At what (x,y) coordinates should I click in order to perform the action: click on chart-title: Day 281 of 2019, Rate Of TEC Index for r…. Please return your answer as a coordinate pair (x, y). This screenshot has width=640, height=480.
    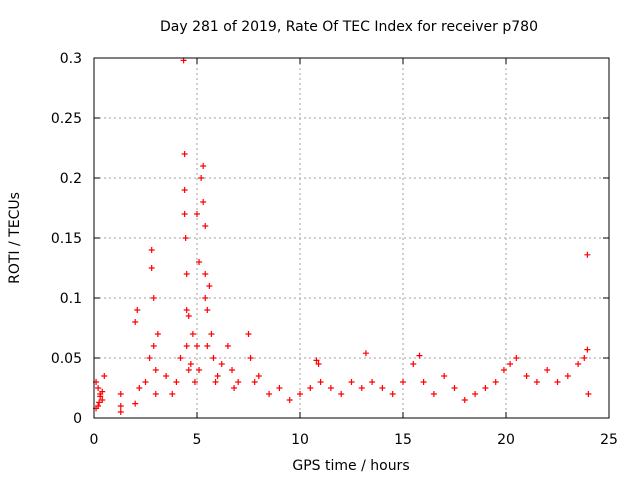
    Looking at the image, I should click on (349, 27).